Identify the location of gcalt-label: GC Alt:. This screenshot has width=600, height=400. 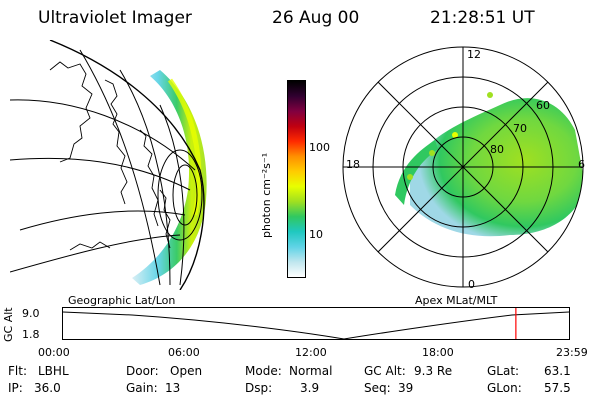
(385, 371).